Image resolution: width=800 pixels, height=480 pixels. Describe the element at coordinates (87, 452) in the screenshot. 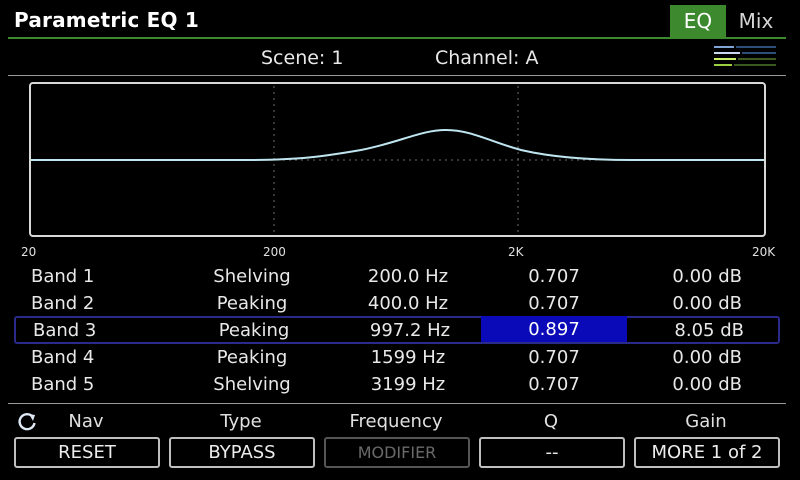

I see `reset-button: RESET` at that location.